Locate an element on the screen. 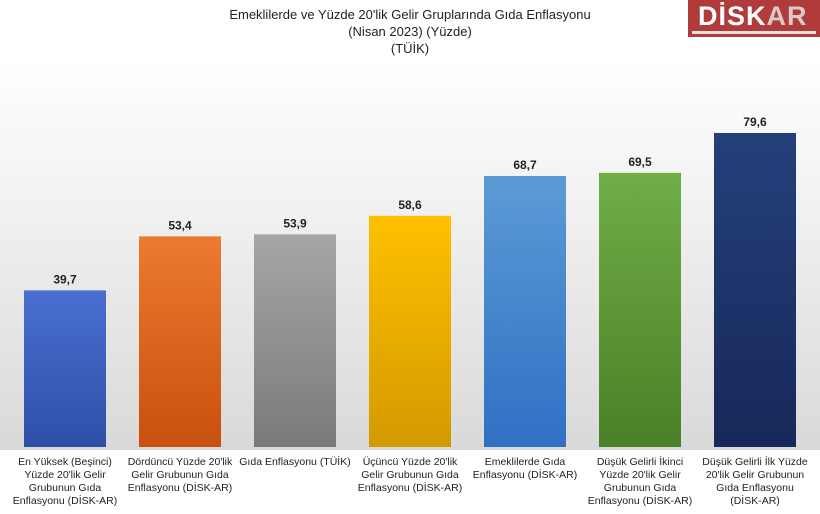  x-tick-label: Emeklilerde Gıda Enflasyonu (DİSK-AR) is located at coordinates (525, 468).